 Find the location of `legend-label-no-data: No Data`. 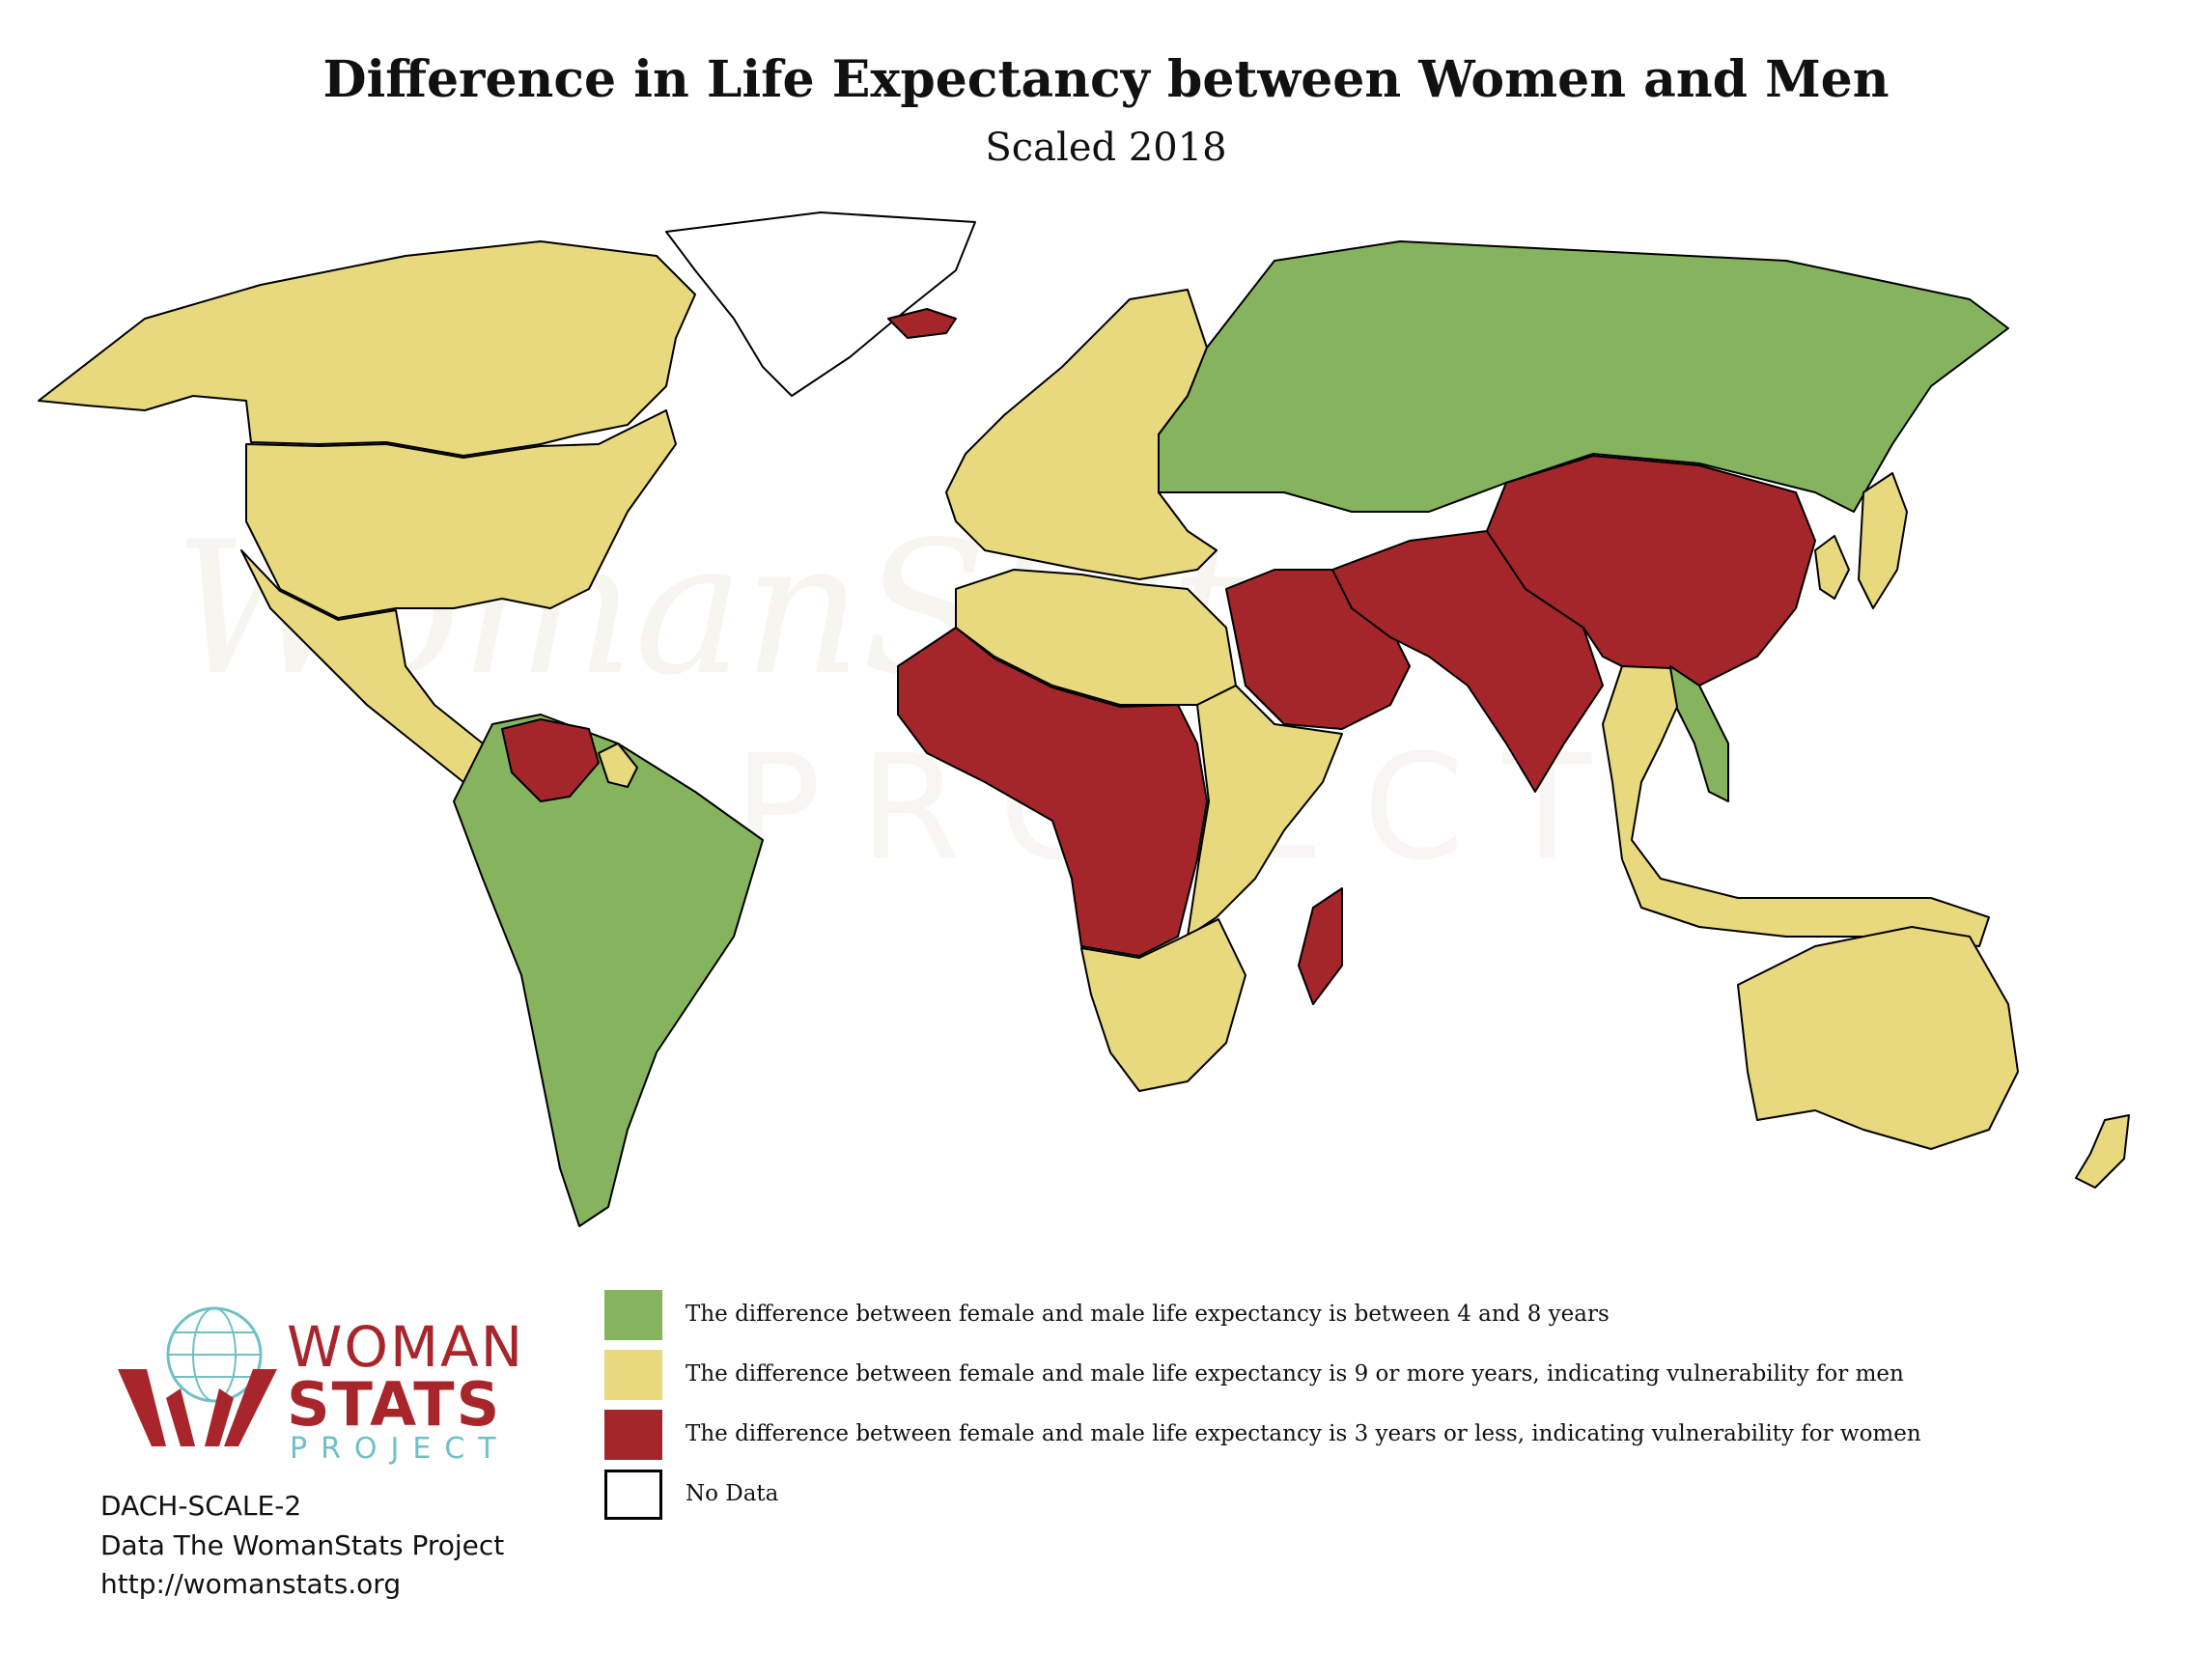

legend-label-no-data: No Data is located at coordinates (733, 1493).